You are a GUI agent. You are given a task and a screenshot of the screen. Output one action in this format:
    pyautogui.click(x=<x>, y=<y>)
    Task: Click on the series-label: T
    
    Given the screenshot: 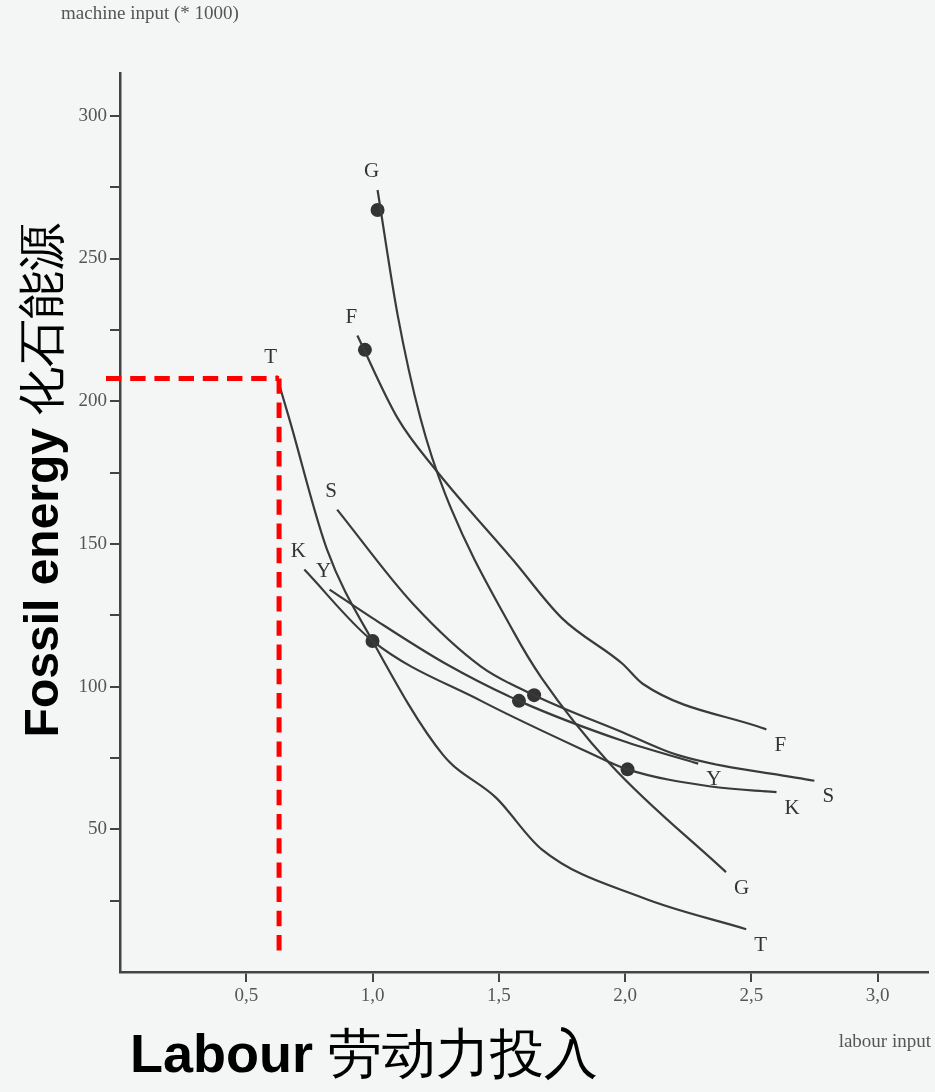 What is the action you would take?
    pyautogui.click(x=271, y=355)
    